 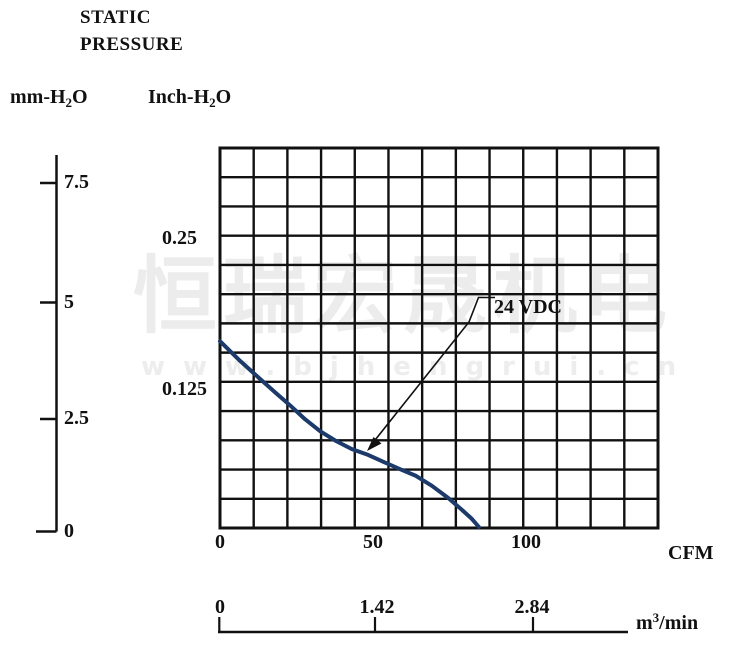 I want to click on left-axis-ruler, so click(x=47, y=344).